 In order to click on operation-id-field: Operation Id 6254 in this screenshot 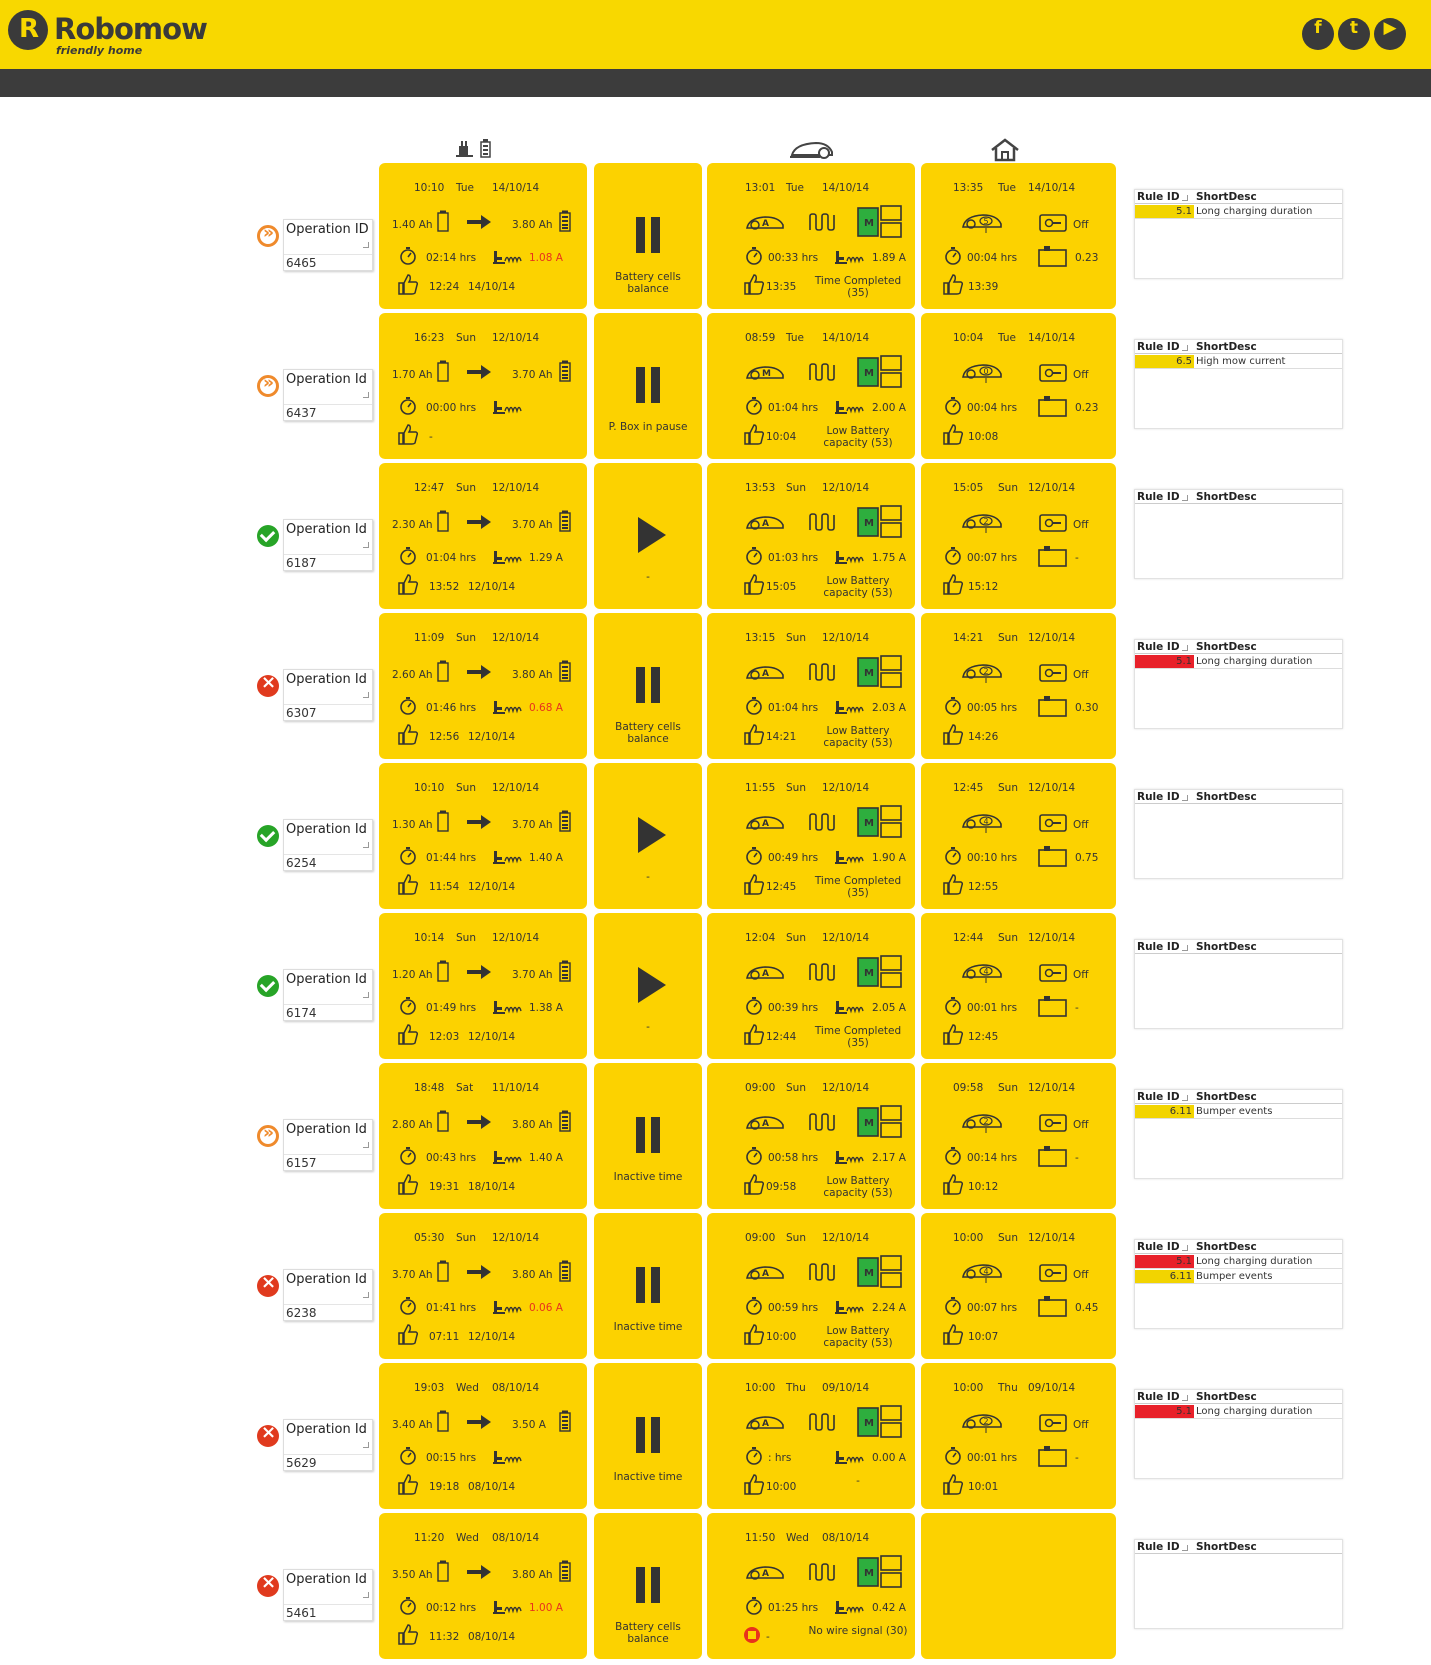, I will do `click(328, 845)`.